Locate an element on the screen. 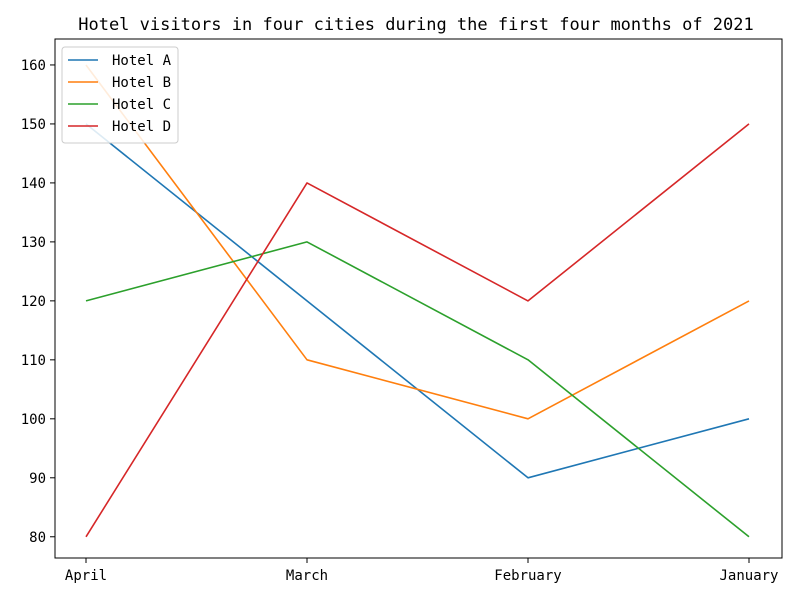  x-tick-label: March is located at coordinates (307, 576).